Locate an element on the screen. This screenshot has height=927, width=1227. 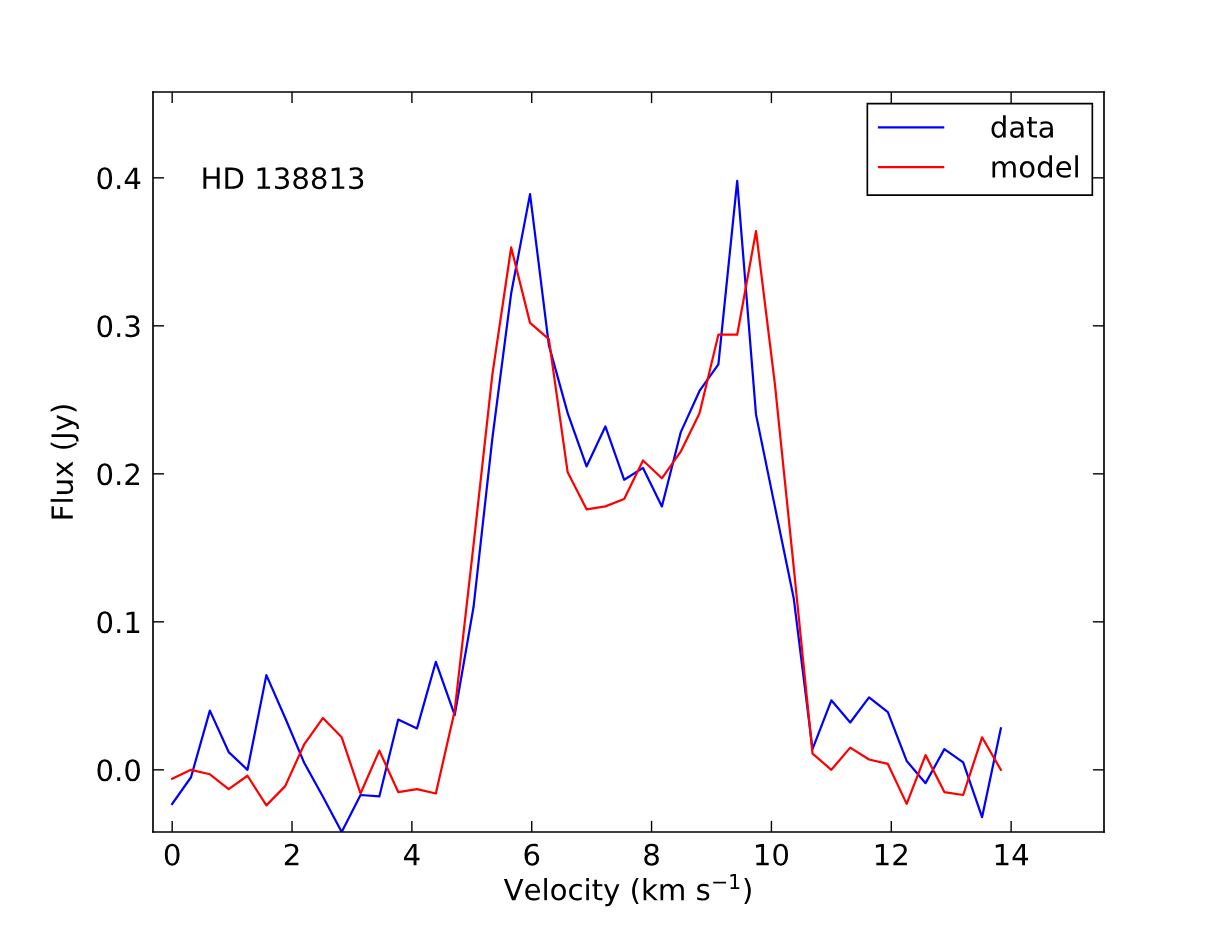
y-tick-label: 0.3 is located at coordinates (118, 326).